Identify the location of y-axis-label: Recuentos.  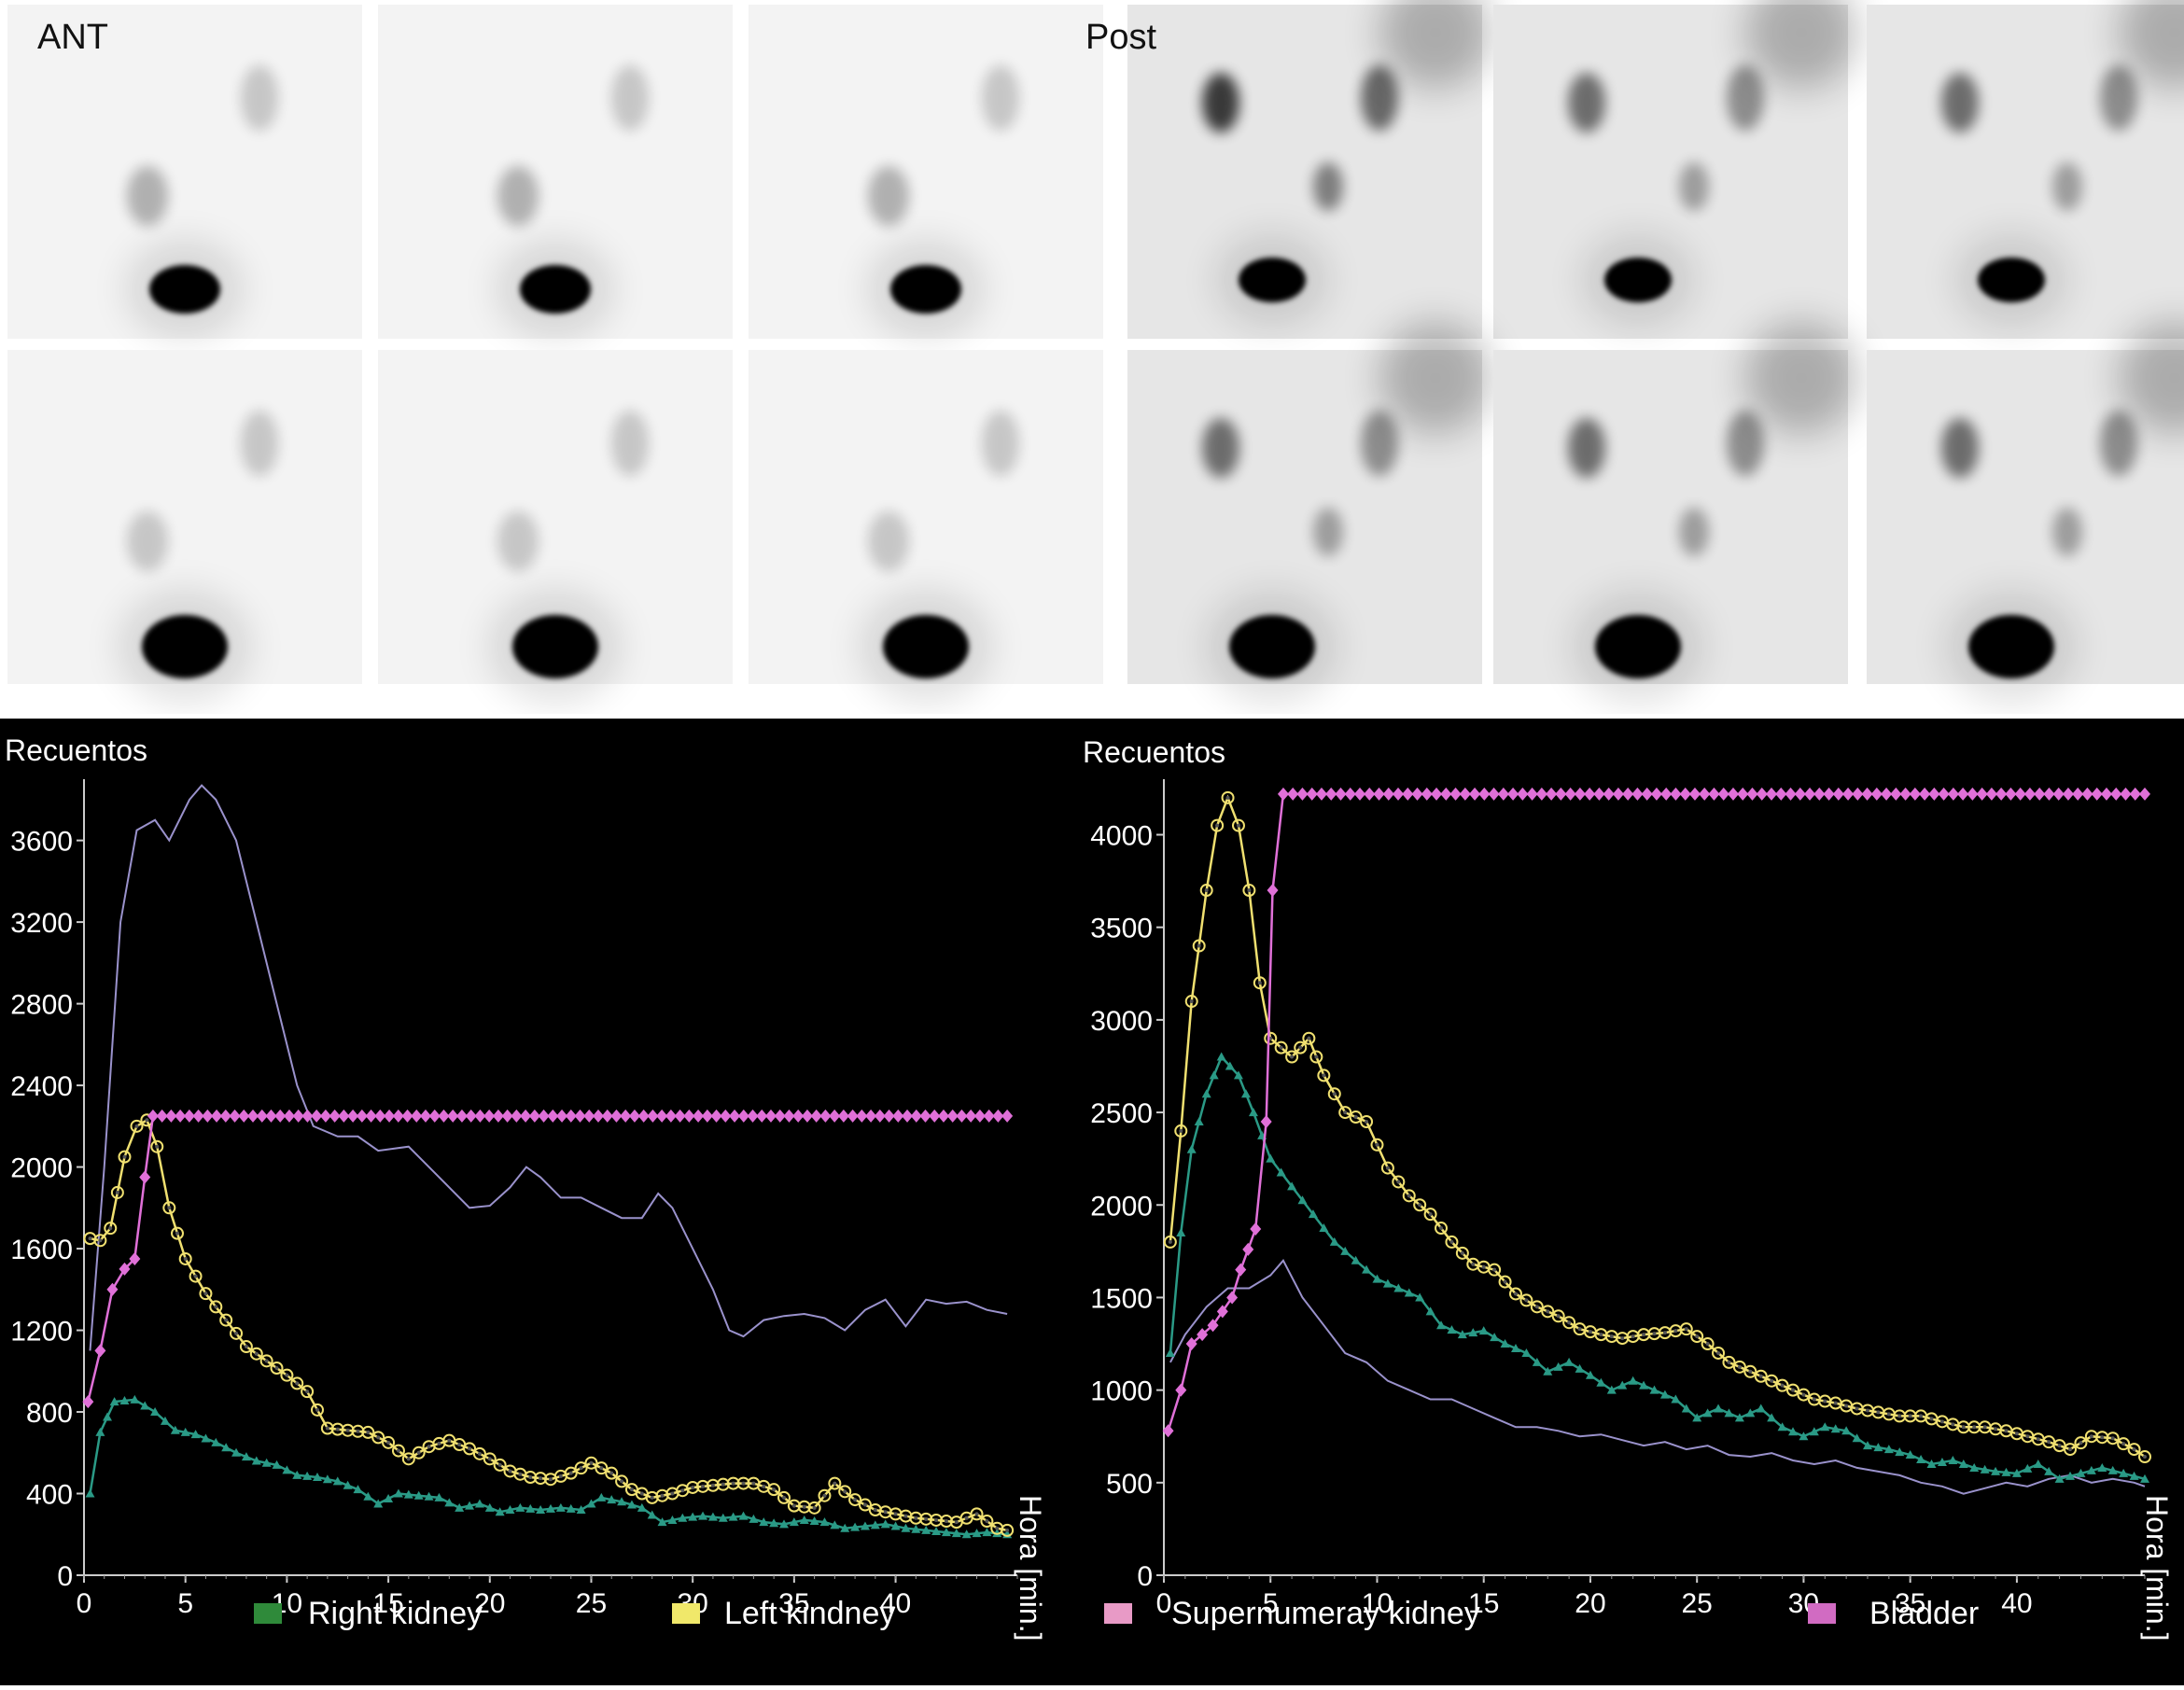
(76, 750).